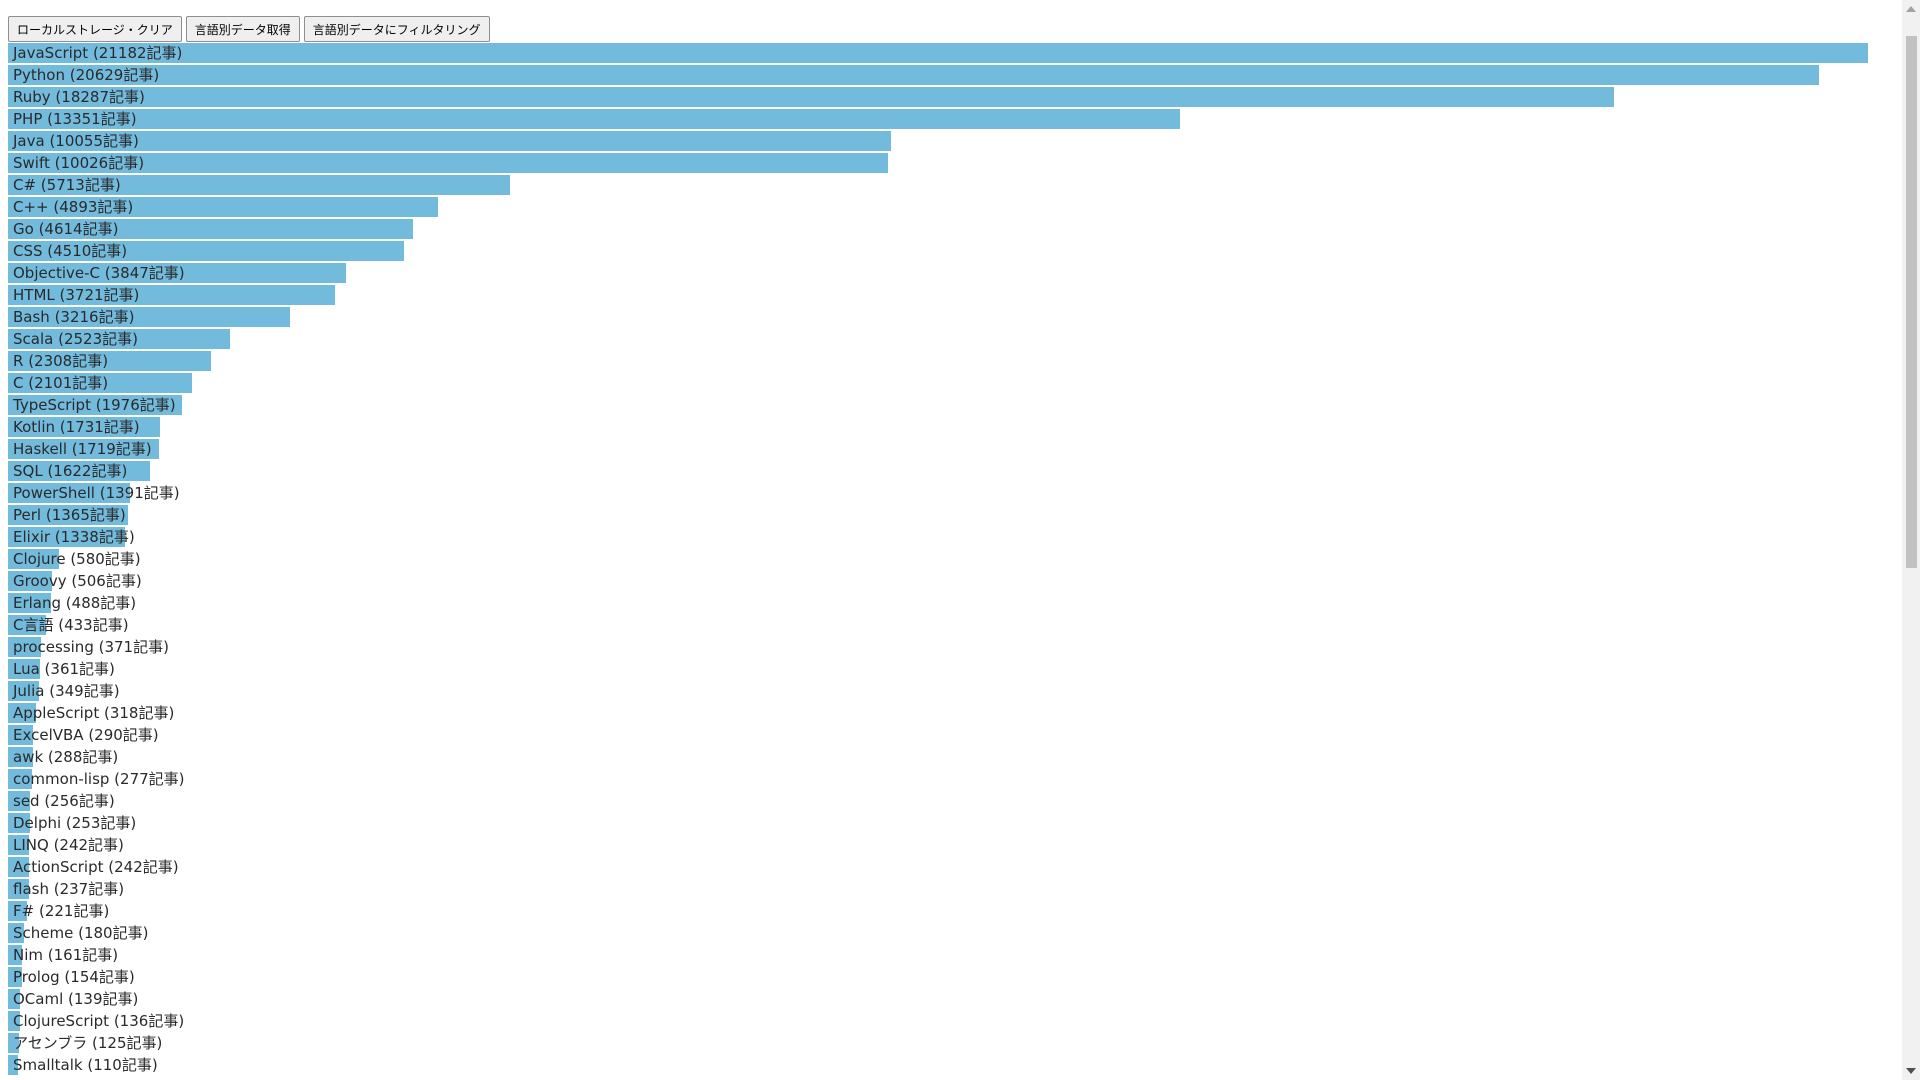 This screenshot has height=1080, width=1920. Describe the element at coordinates (938, 384) in the screenshot. I see `bar-row-15: C (2101記事)` at that location.